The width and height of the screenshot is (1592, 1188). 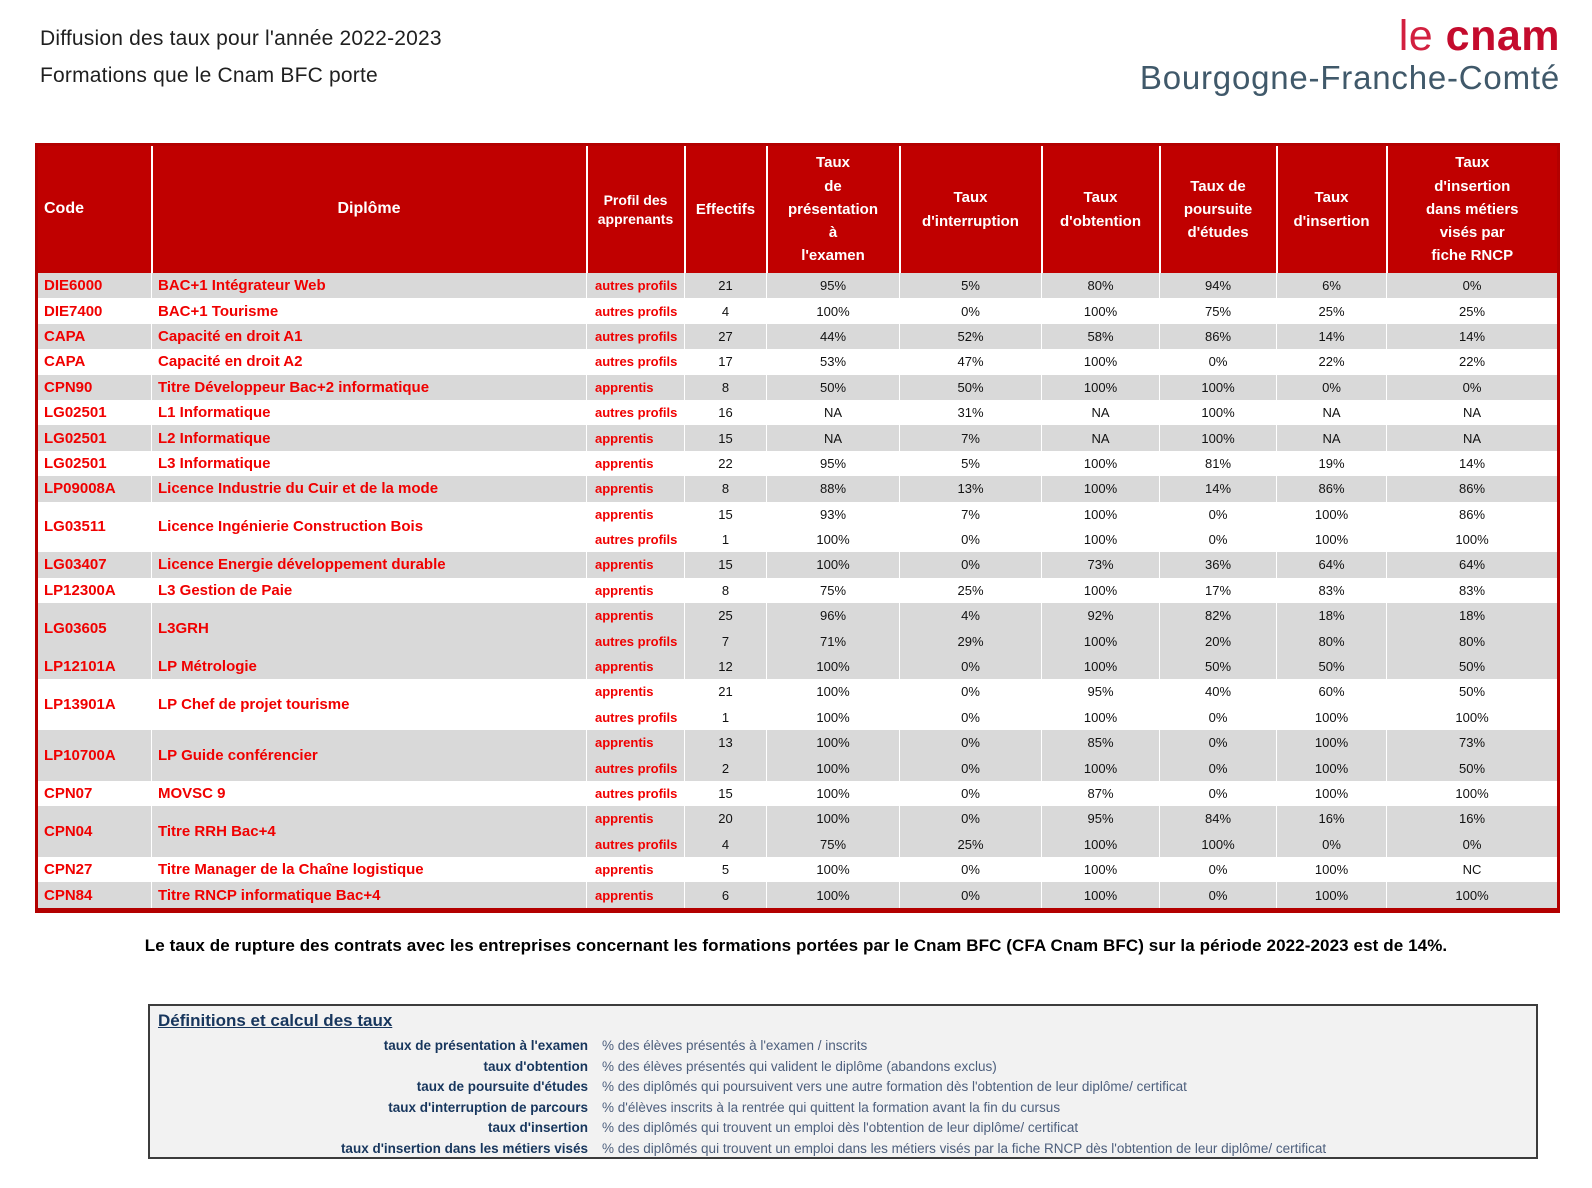 I want to click on code-cell: CAPA, so click(x=94, y=362).